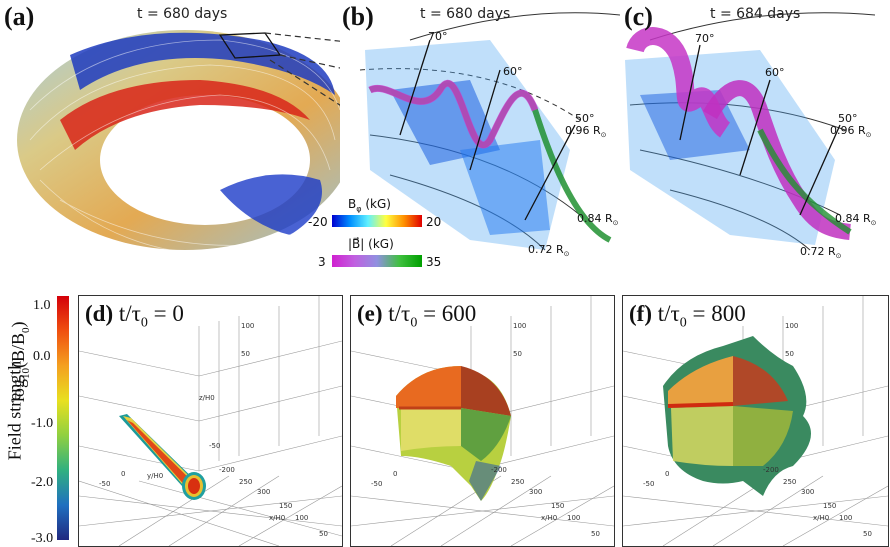  I want to click on bmag-max: 35, so click(434, 262).